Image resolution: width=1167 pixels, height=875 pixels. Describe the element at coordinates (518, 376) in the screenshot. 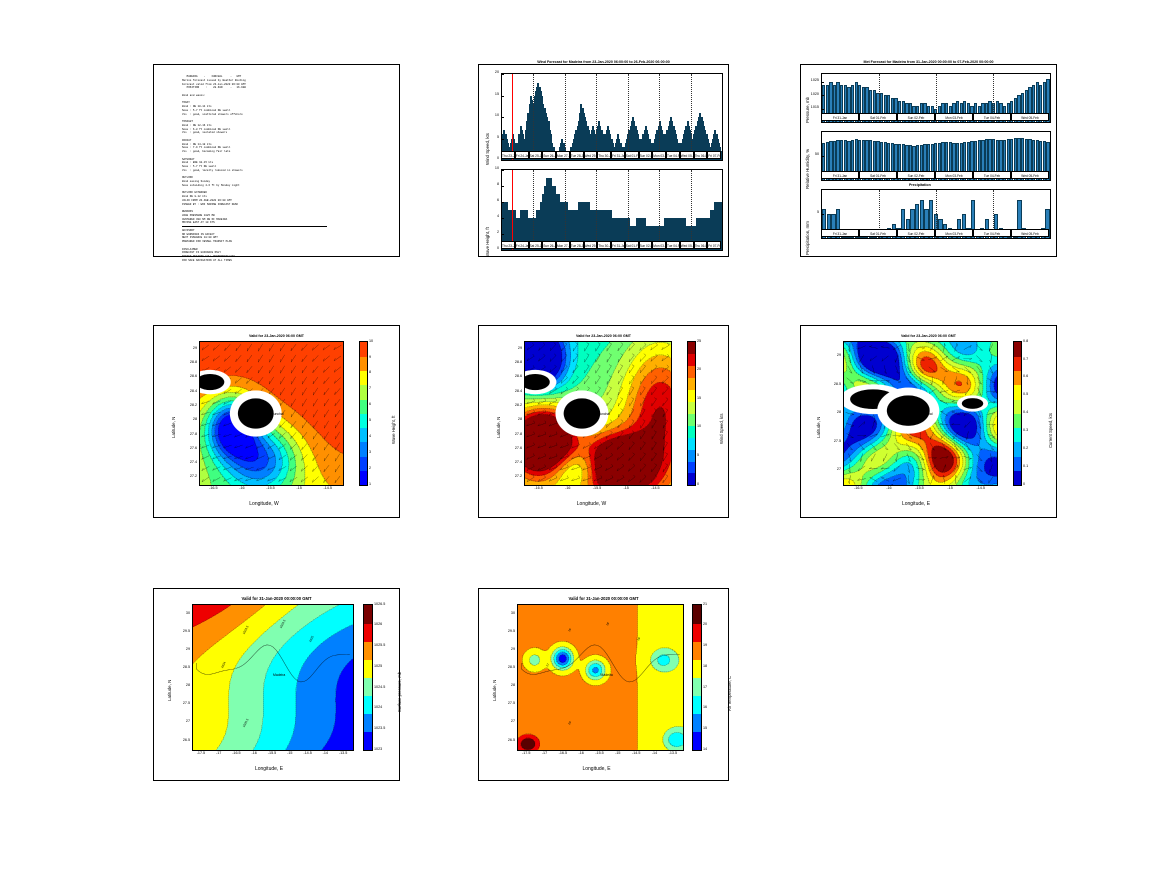

I see `y-tick-label: 28.6` at that location.